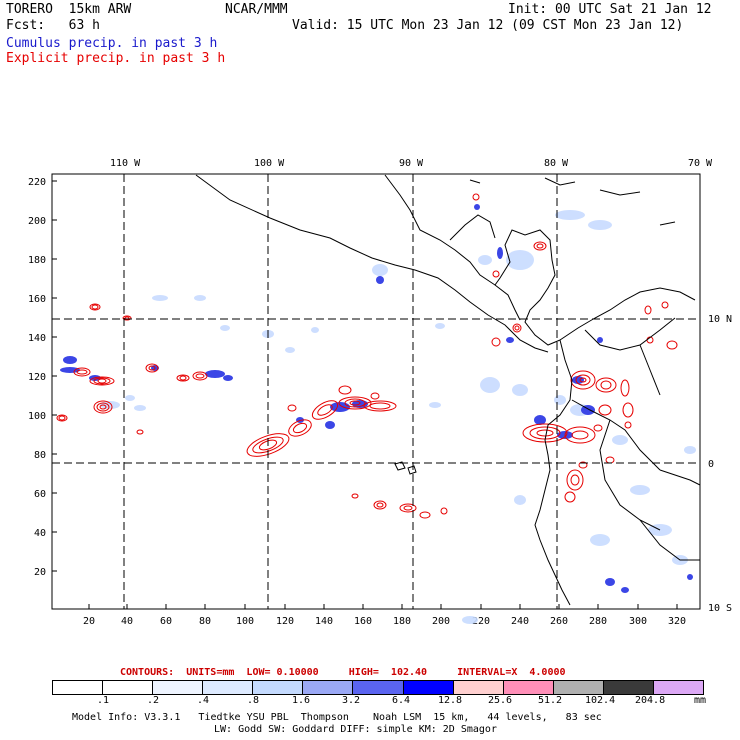  I want to click on legend-label: 12.8, so click(450, 700).